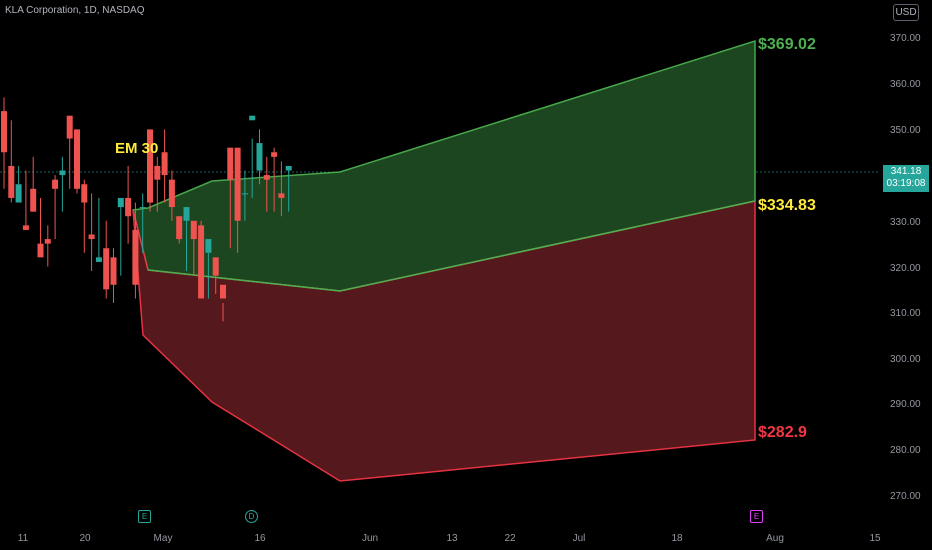  Describe the element at coordinates (787, 44) in the screenshot. I see `upper-target-label: $369.02` at that location.